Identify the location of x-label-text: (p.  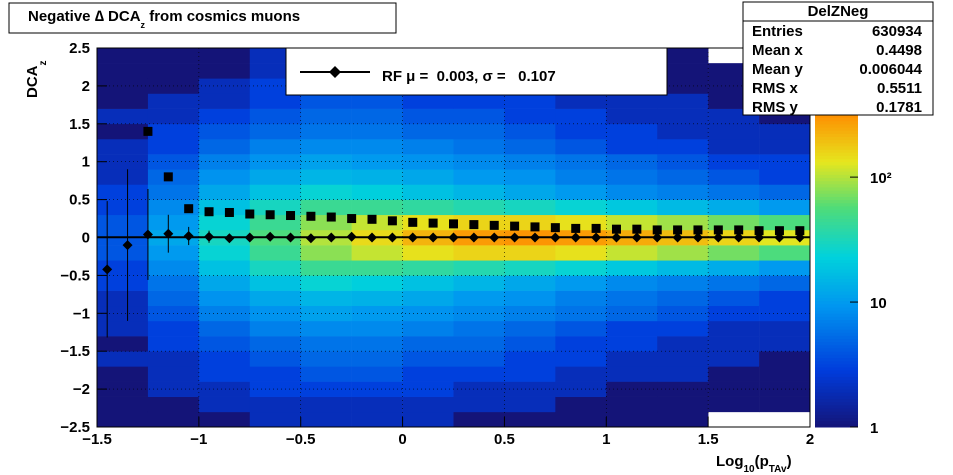
(762, 461).